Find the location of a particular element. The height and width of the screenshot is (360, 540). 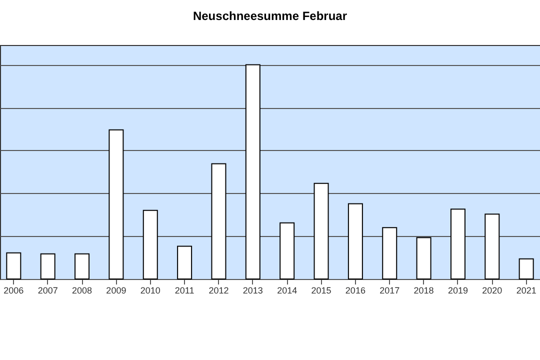

x-tick-label: 2019 is located at coordinates (458, 291).